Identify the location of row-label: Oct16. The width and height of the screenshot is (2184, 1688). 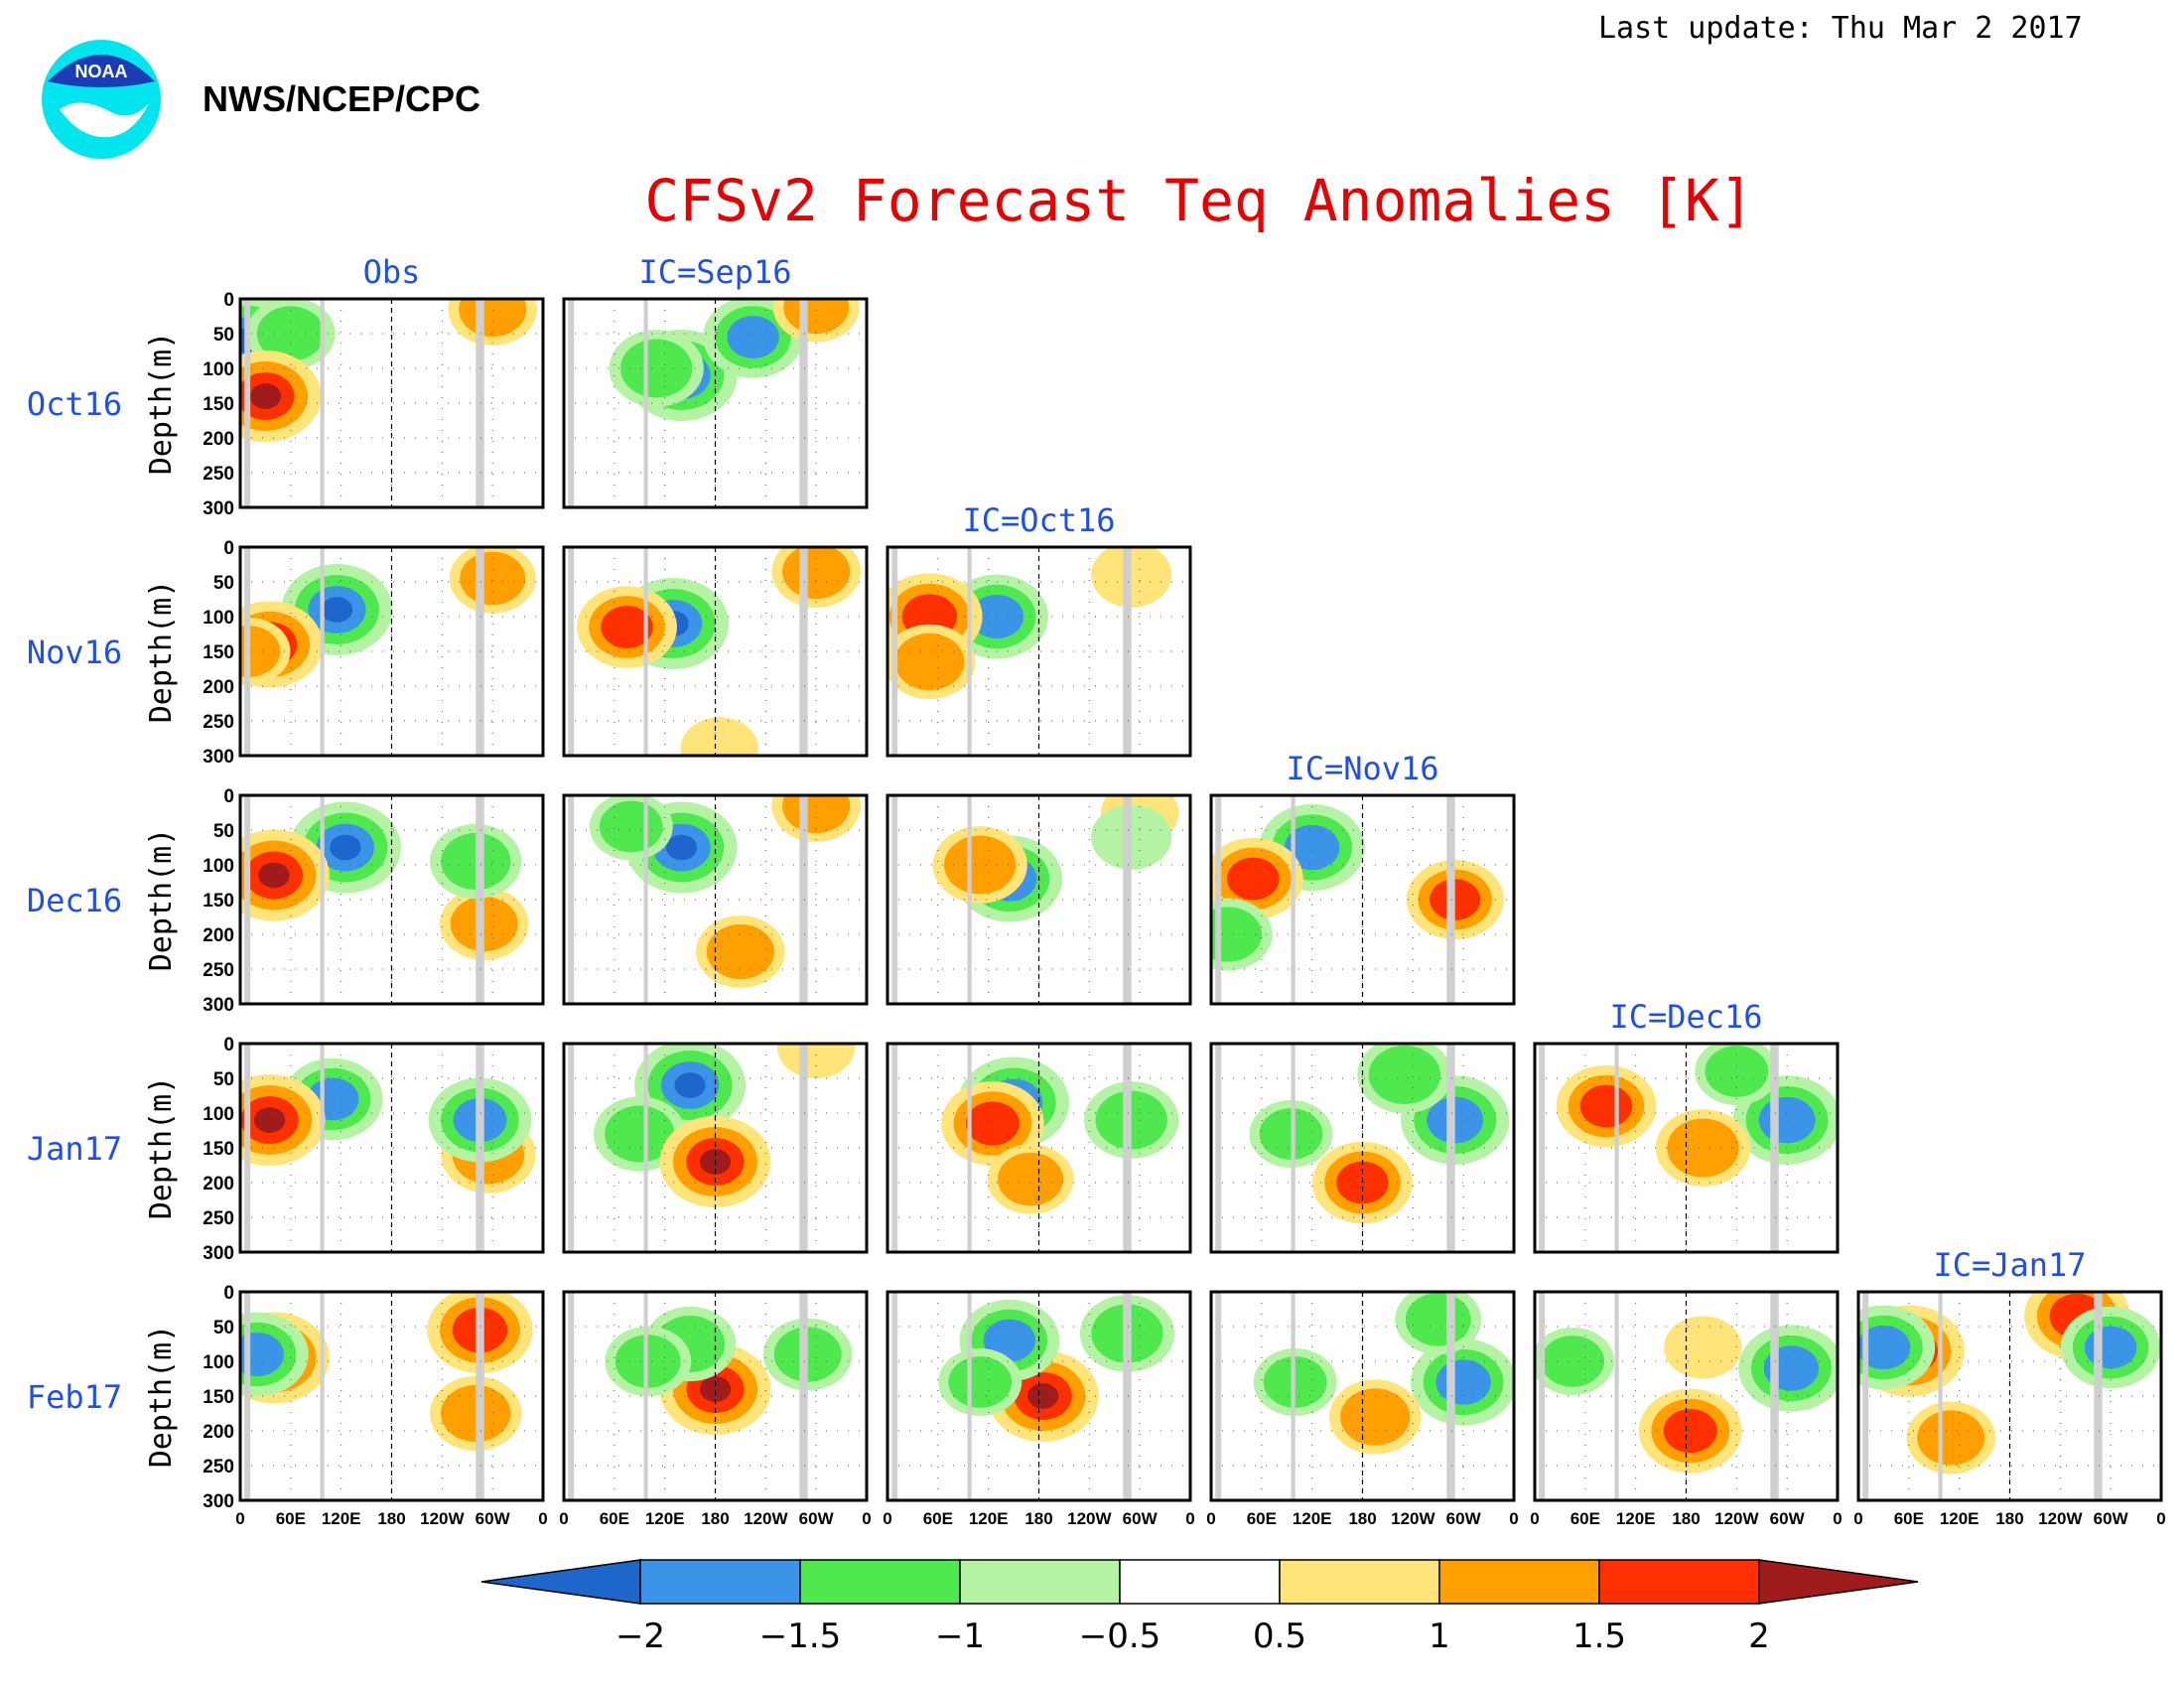
(74, 404).